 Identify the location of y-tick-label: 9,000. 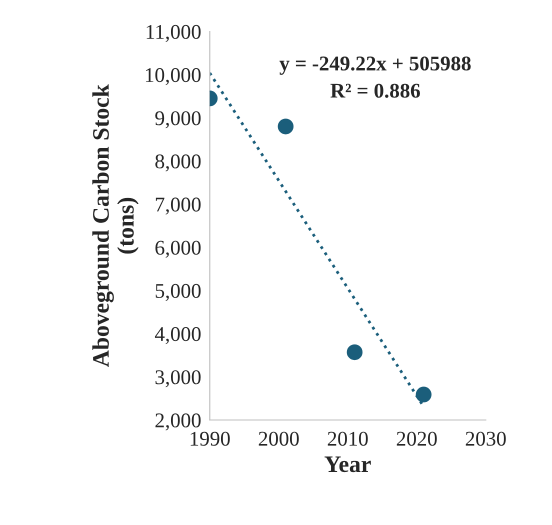
(178, 119).